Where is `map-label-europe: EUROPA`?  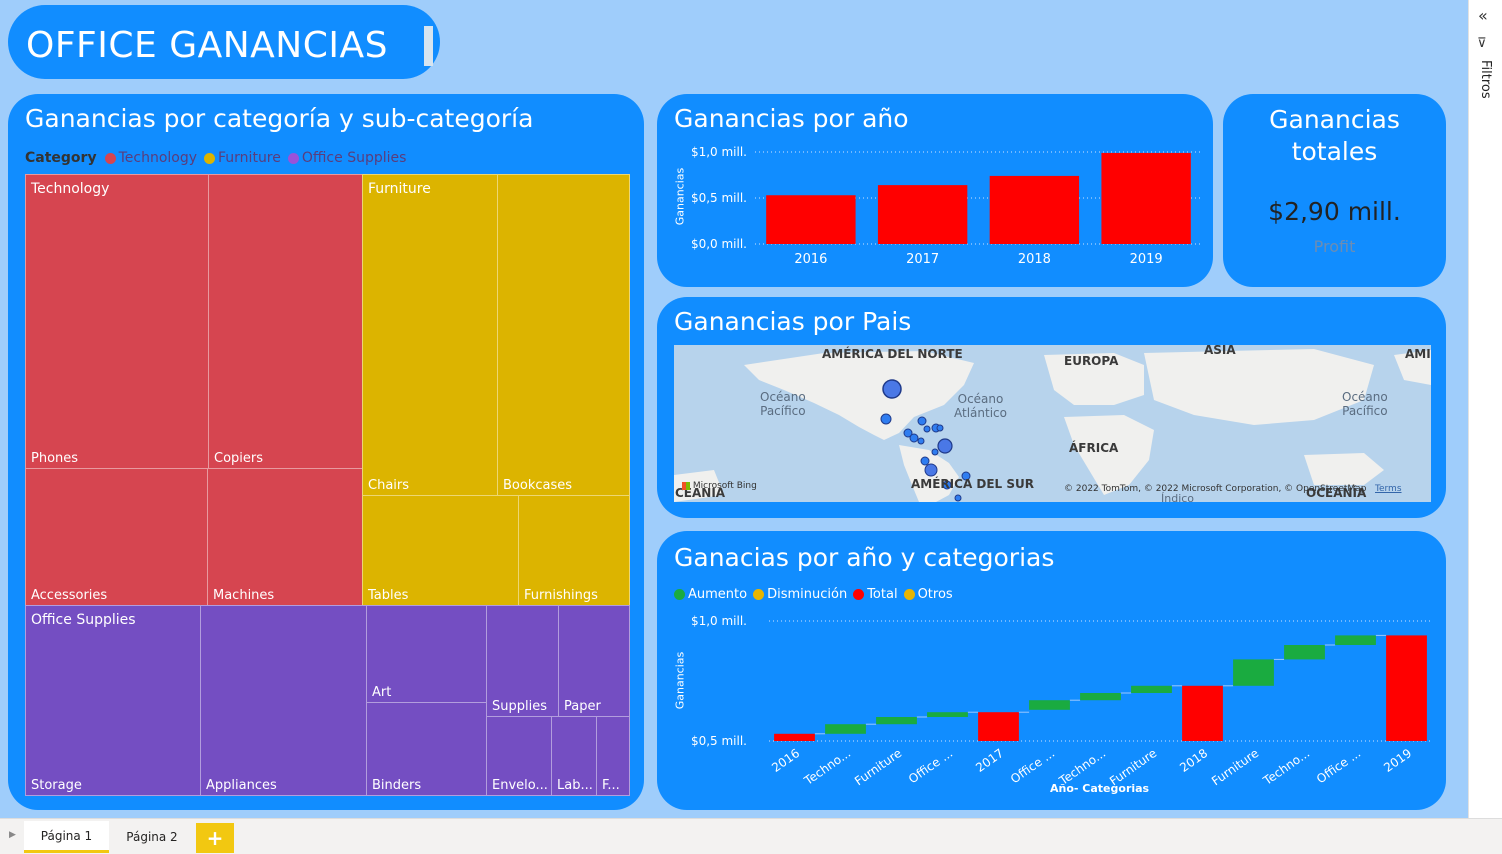
map-label-europe: EUROPA is located at coordinates (1091, 361).